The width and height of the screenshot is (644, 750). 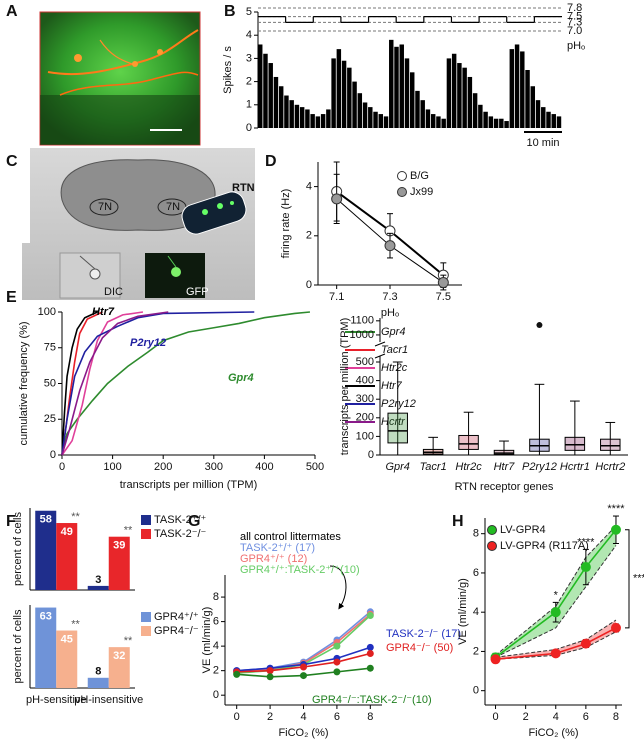 I want to click on y2-tick-label: 7.8, so click(x=574, y=8).